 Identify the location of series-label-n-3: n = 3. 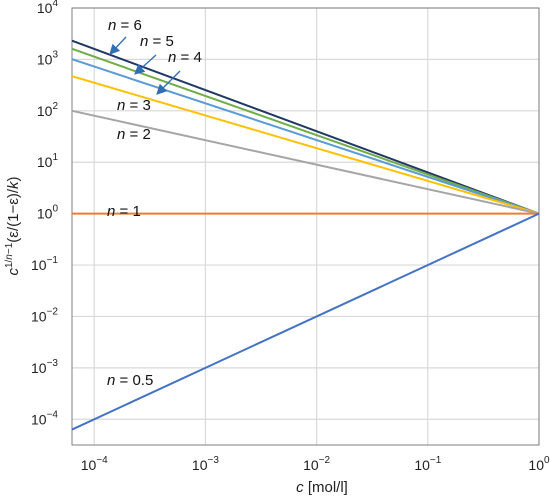
(134, 105).